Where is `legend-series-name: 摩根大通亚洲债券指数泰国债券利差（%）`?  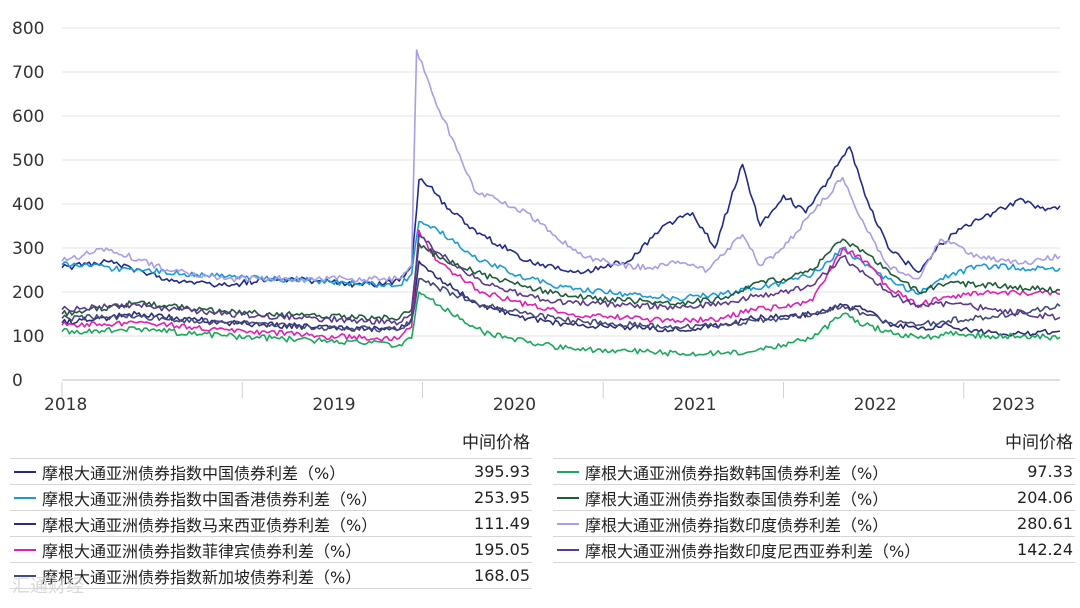
legend-series-name: 摩根大通亚洲债券指数泰国债券利差（%） is located at coordinates (737, 499).